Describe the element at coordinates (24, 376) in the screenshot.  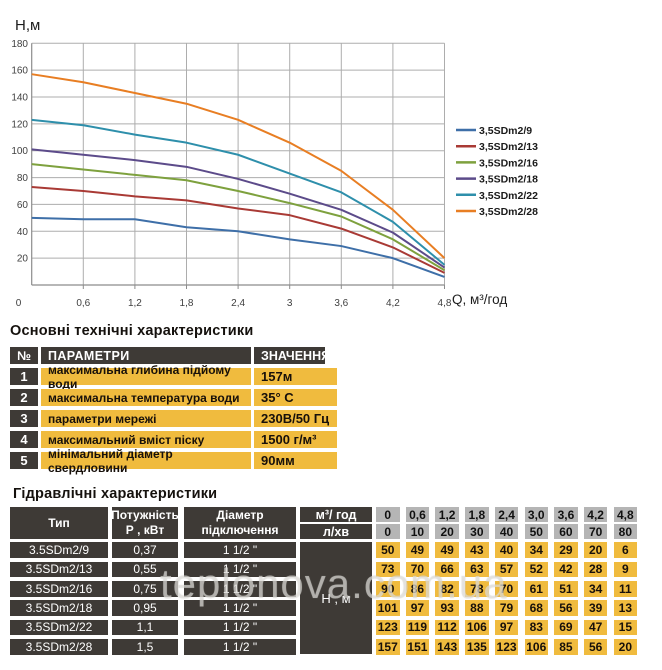
I see `row-number-cell: 1` at that location.